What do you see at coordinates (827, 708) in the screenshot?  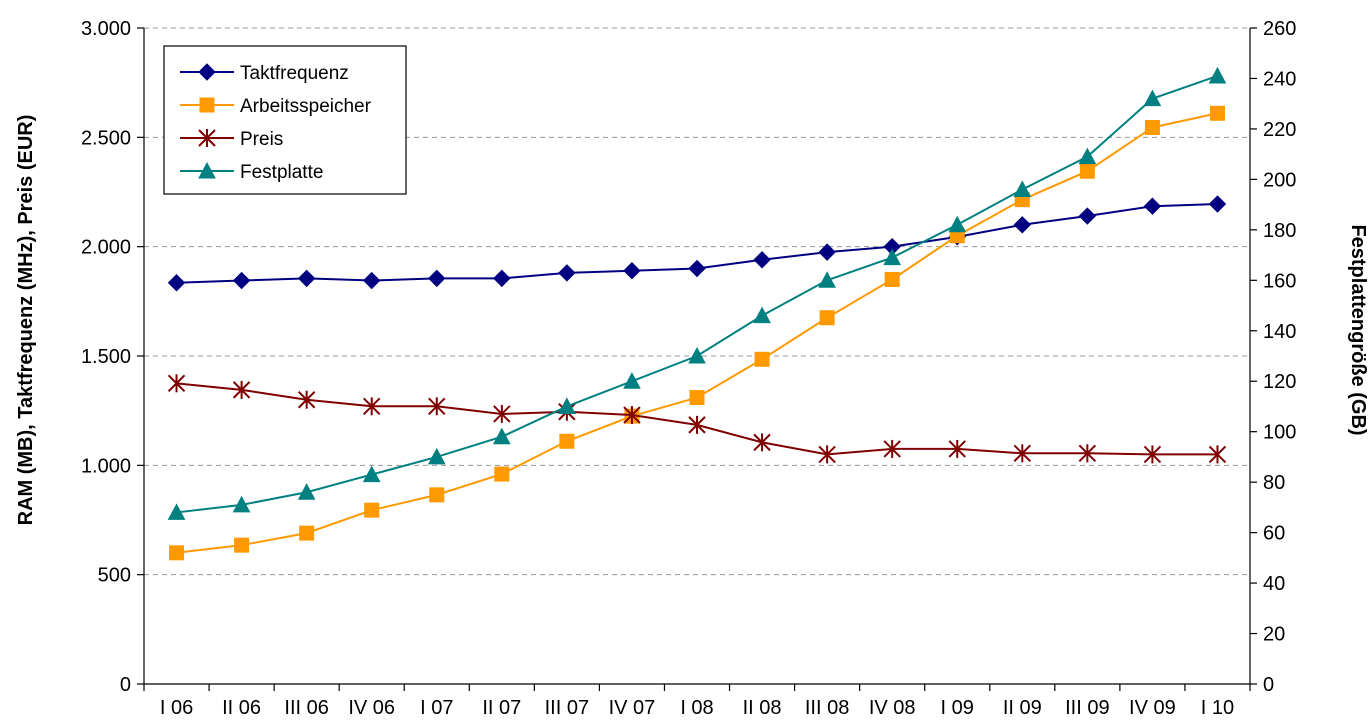 I see `x-tick-label: III 08` at bounding box center [827, 708].